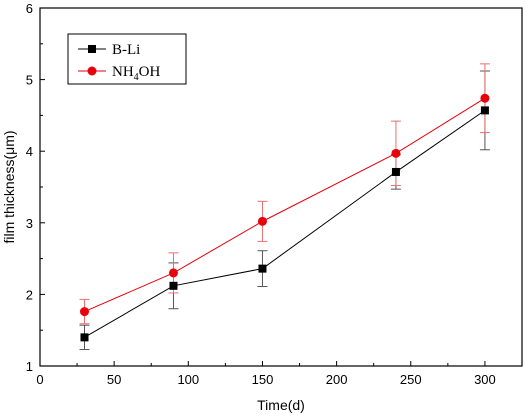 The height and width of the screenshot is (417, 526). I want to click on y-tick-label: 6, so click(29, 8).